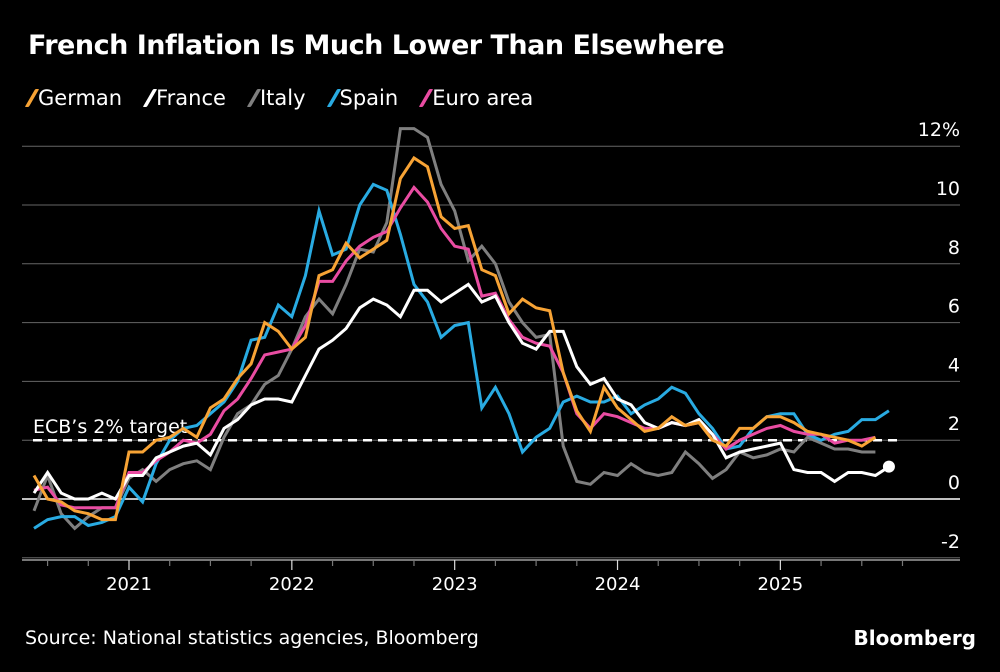 The image size is (1000, 672). Describe the element at coordinates (954, 424) in the screenshot. I see `y-tick-label: 2` at that location.